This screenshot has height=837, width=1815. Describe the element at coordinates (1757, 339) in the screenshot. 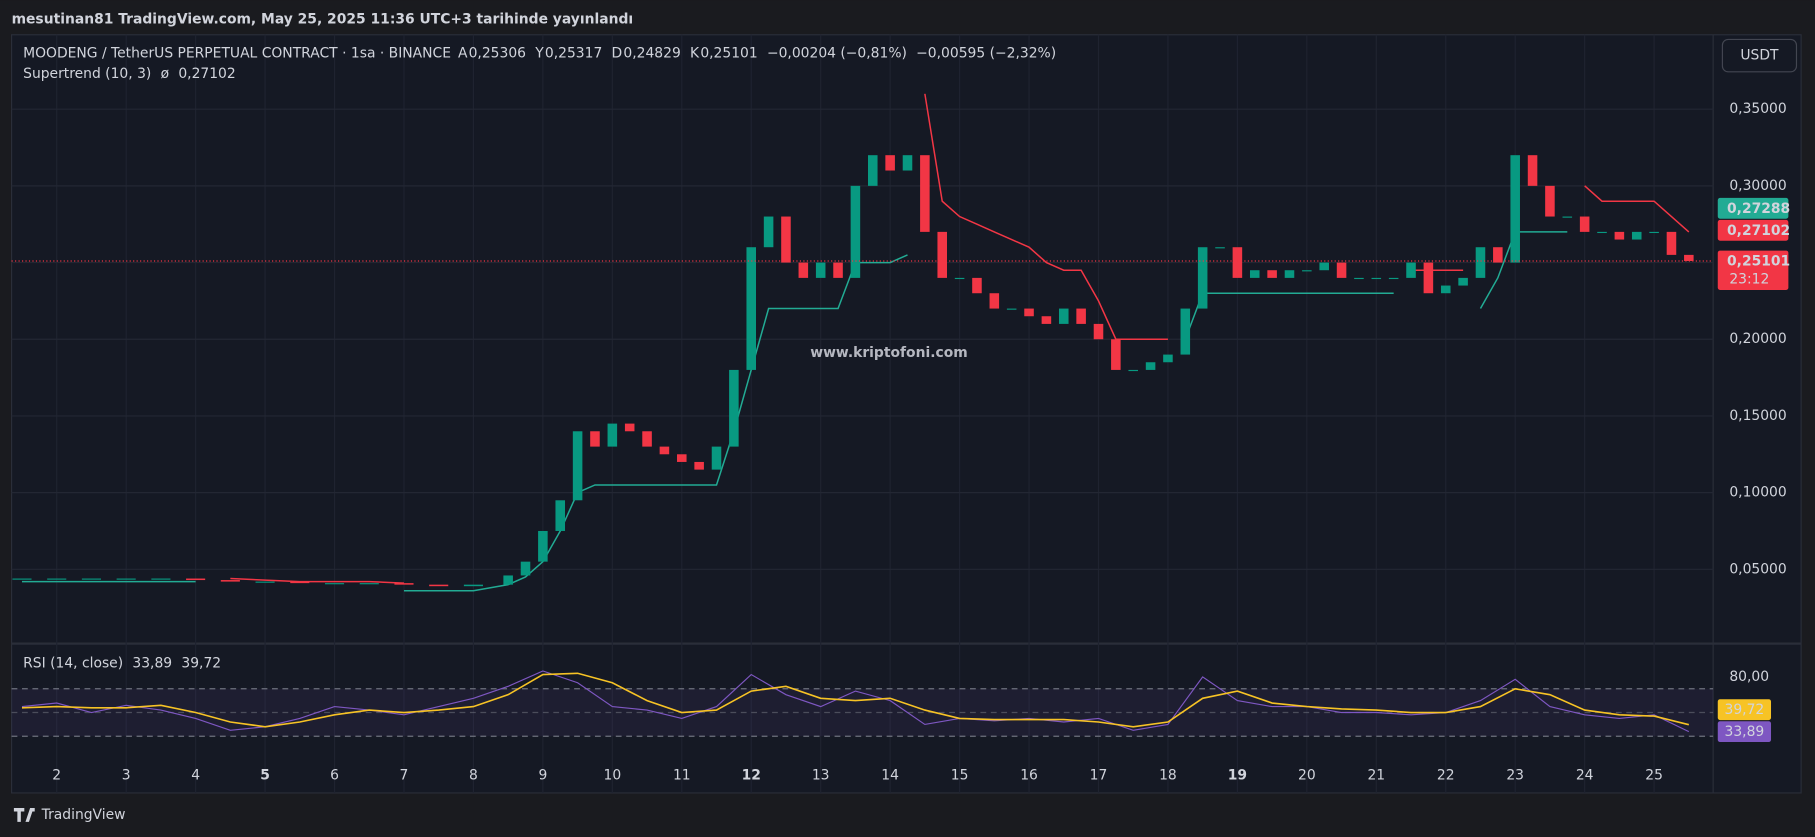

I see `y-tick-label: 0,20000` at that location.